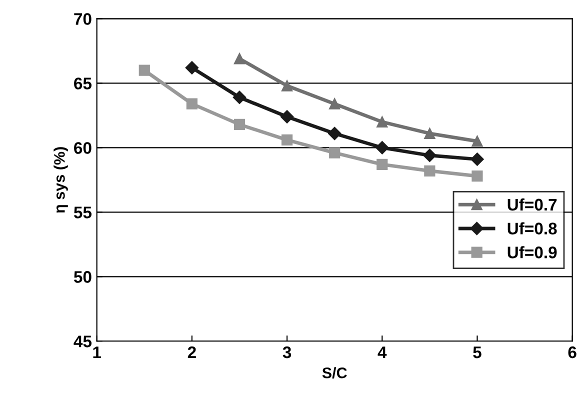 This screenshot has height=416, width=587. What do you see at coordinates (572, 352) in the screenshot?
I see `x-tick-label: 6` at bounding box center [572, 352].